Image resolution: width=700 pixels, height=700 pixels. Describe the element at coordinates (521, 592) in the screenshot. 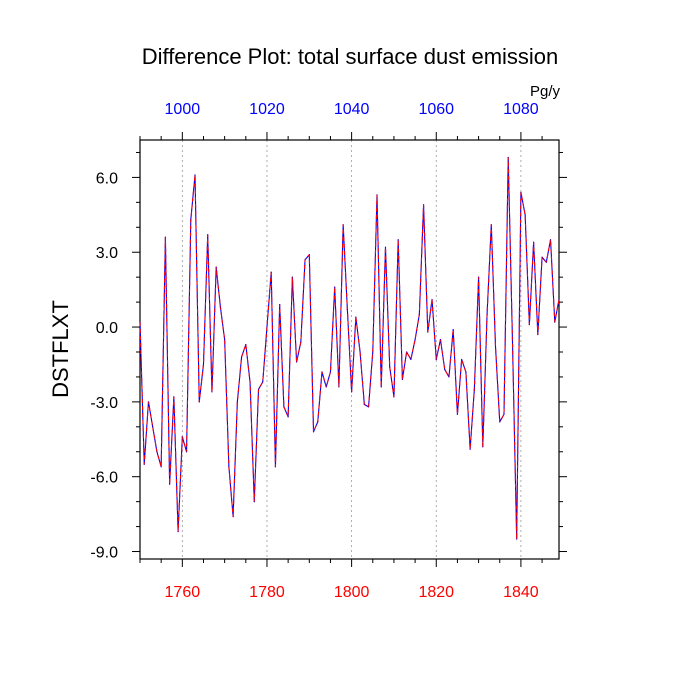

I see `x-bottom-tick-label: 1840` at that location.